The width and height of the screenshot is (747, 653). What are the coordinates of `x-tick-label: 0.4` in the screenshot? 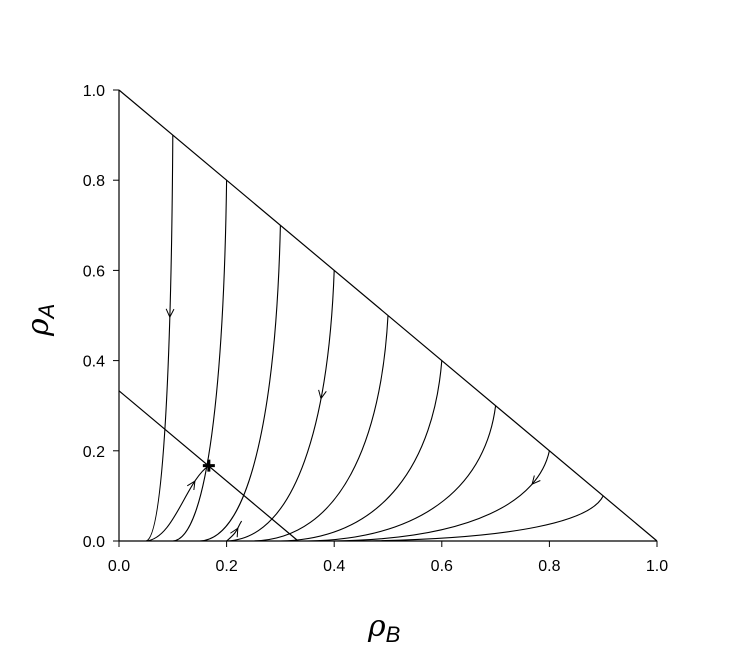 It's located at (334, 566).